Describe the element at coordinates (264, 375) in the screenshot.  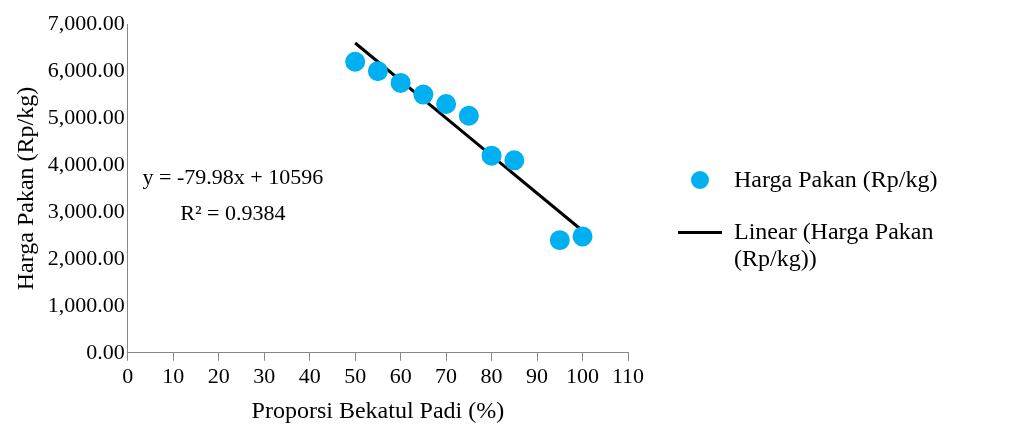
I see `x-tick-label: 30` at that location.